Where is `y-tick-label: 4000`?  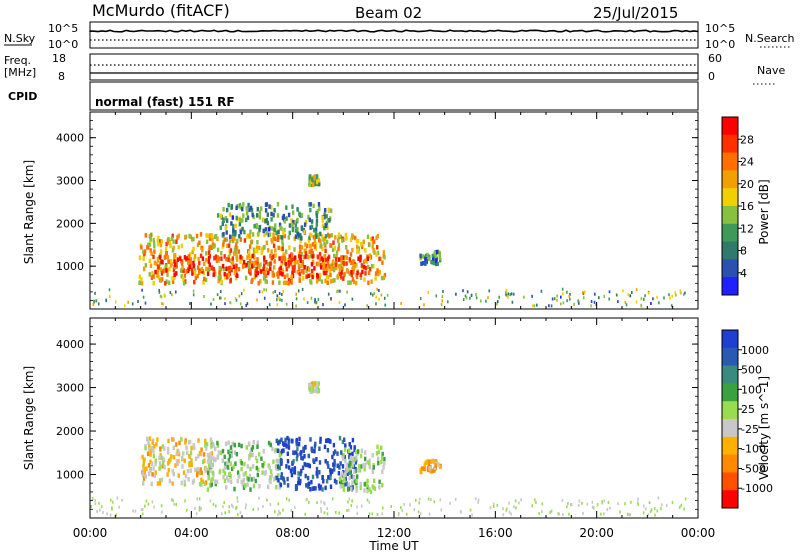
y-tick-label: 4000 is located at coordinates (70, 344).